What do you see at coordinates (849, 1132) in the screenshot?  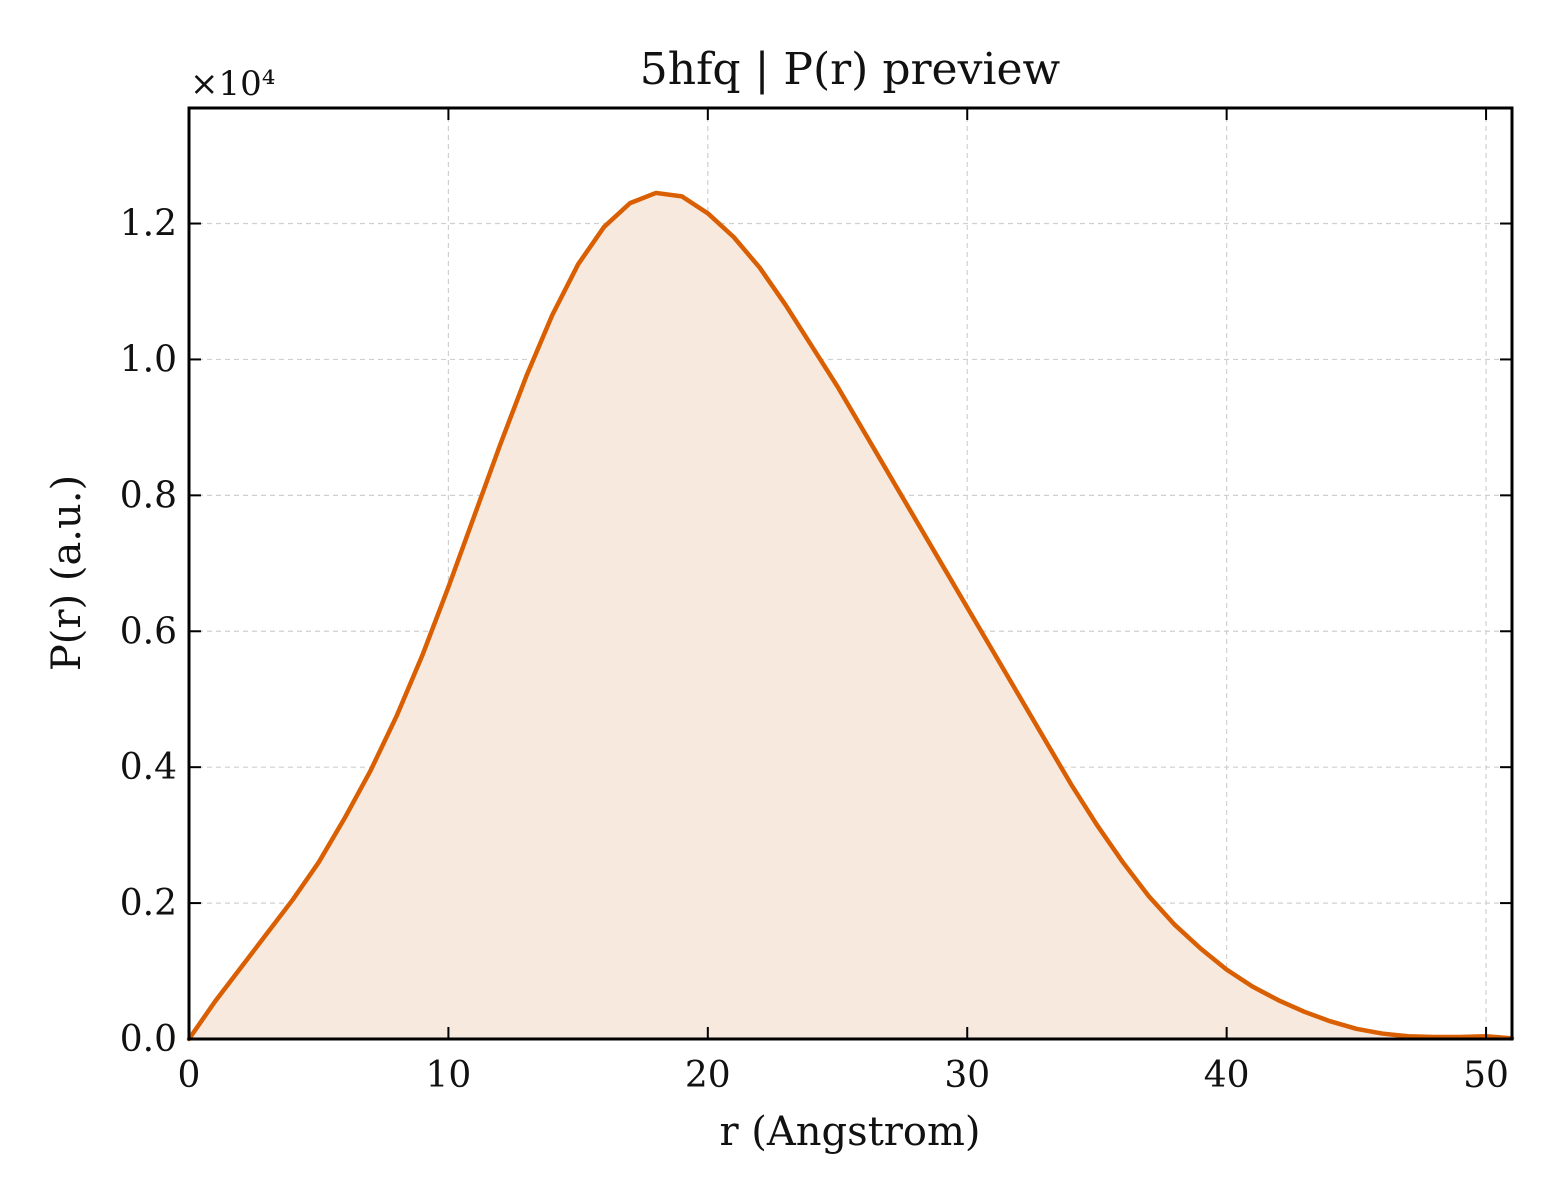 I see `x-axis-label: r (Angstrom)` at bounding box center [849, 1132].